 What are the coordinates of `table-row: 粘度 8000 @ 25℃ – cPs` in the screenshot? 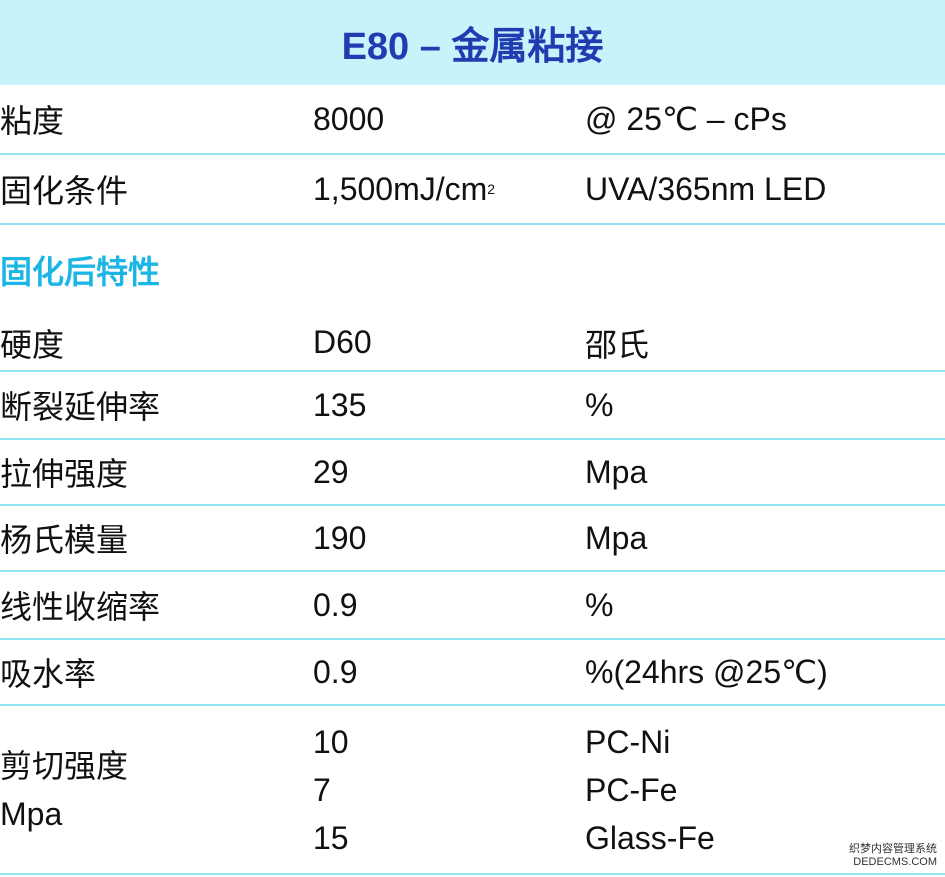 It's located at (472, 120).